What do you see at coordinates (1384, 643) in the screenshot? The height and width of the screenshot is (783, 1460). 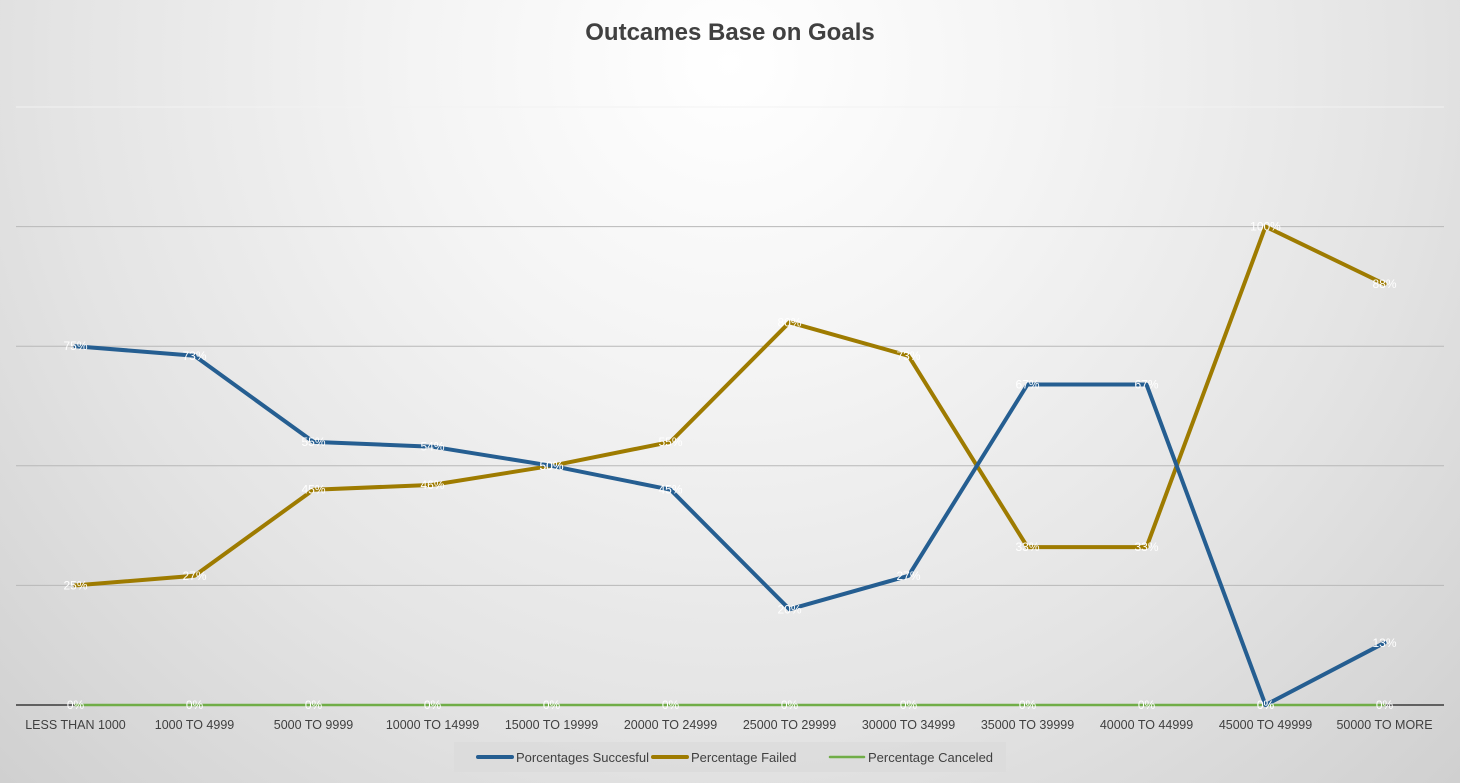 I see `data-label: 13%` at bounding box center [1384, 643].